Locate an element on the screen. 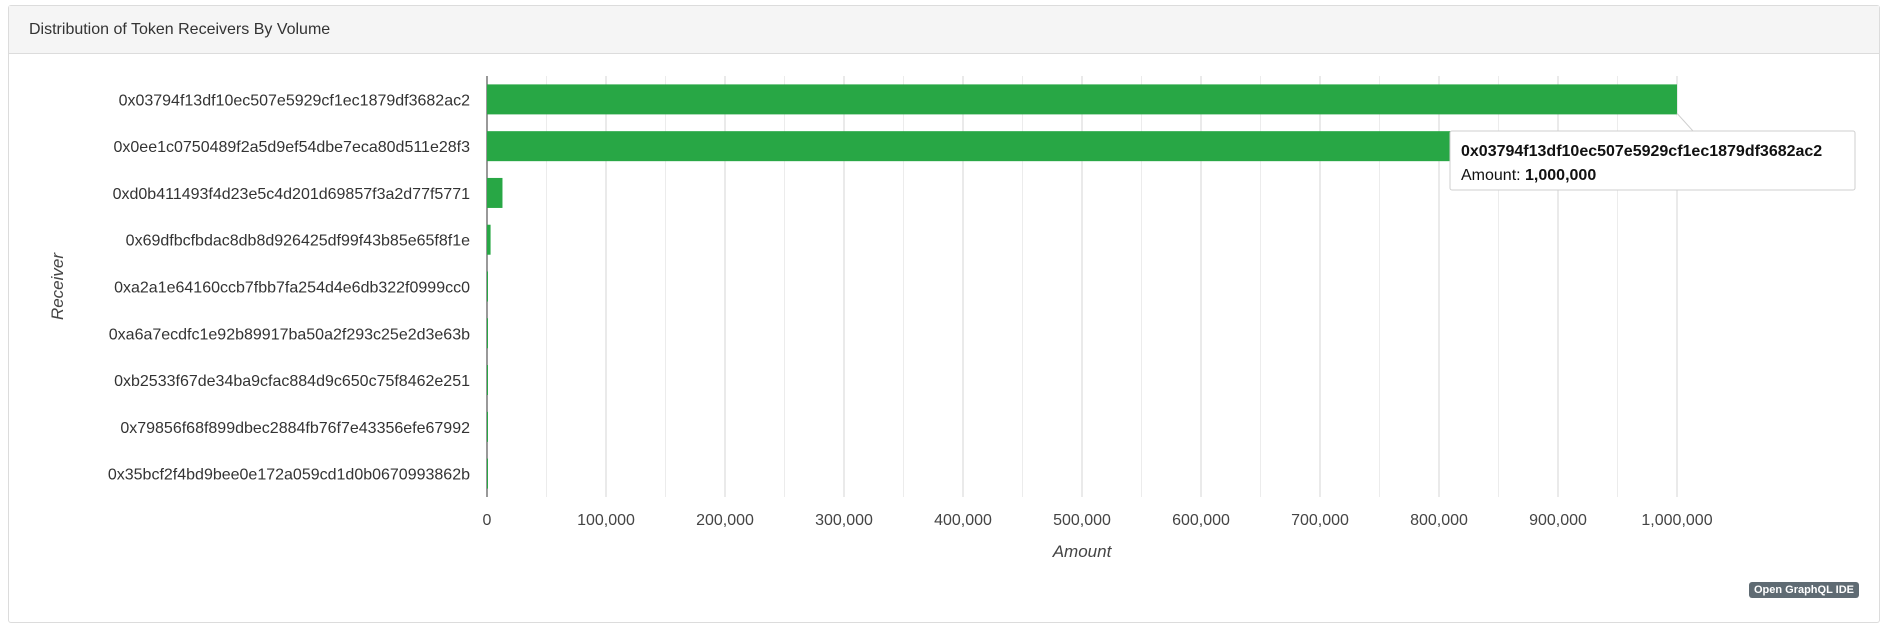 The width and height of the screenshot is (1885, 630). x-tick-label: 200,000 is located at coordinates (725, 520).